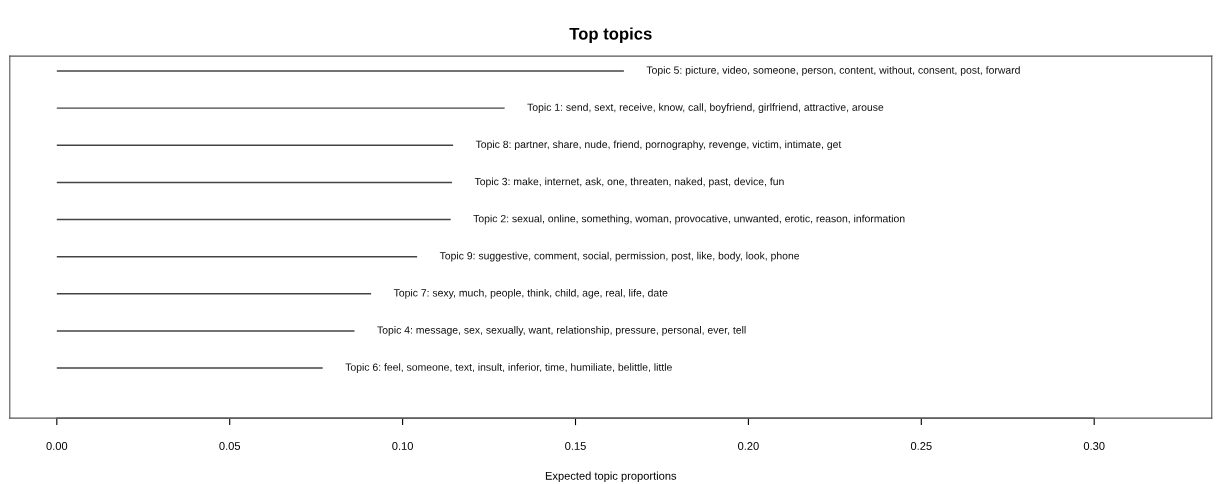 The height and width of the screenshot is (484, 1224). Describe the element at coordinates (561, 331) in the screenshot. I see `y-tick-label: Topic 4: message, sex, sexually, want, relationship, pressure, personal, ever, tell` at that location.